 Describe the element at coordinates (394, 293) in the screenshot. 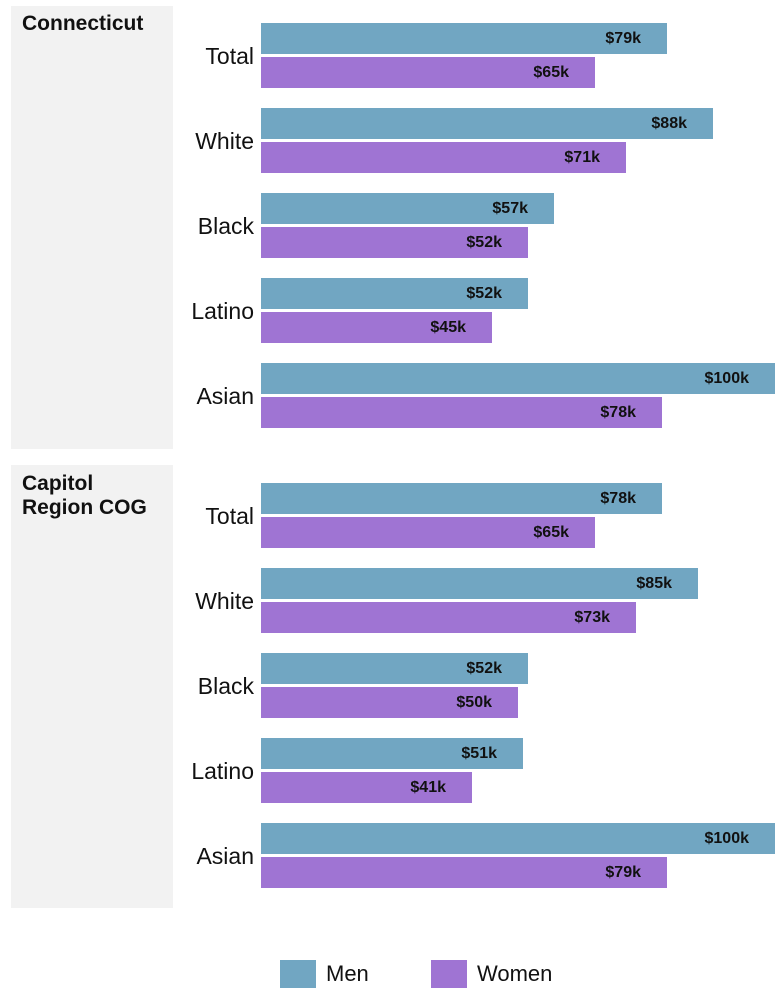

I see `bar-men-latino: $52k` at that location.